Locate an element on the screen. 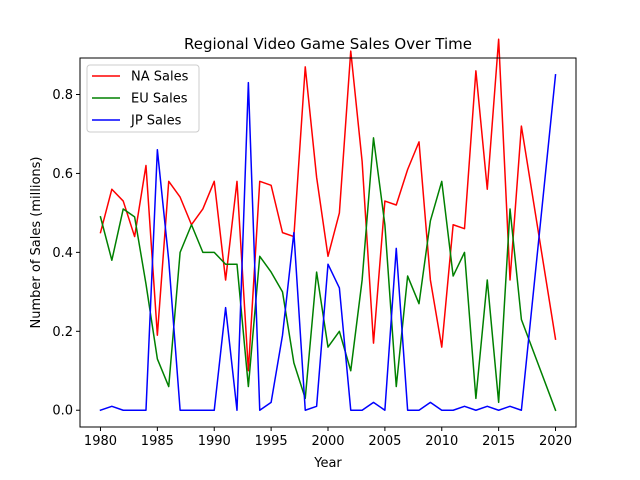 Image resolution: width=640 pixels, height=480 pixels. x-tick-label: 1980 is located at coordinates (100, 441).